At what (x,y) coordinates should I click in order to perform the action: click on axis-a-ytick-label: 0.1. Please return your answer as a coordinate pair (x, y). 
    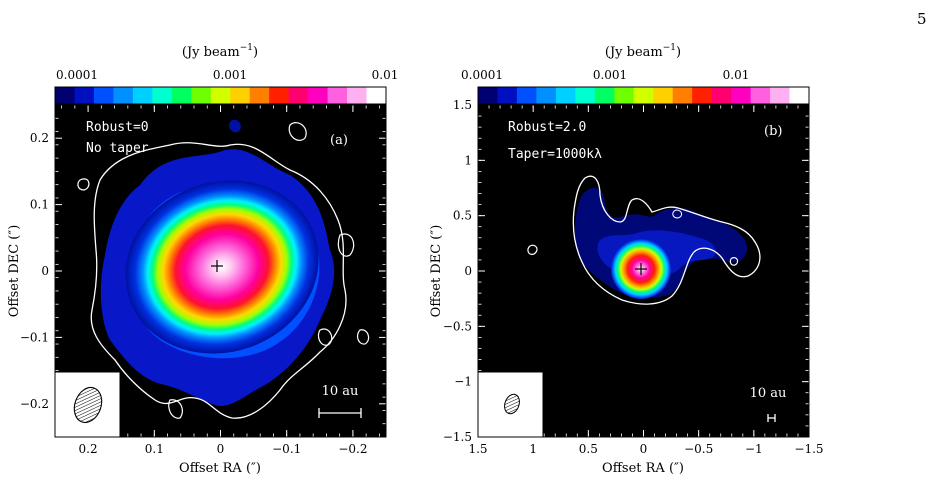
    Looking at the image, I should click on (39, 205).